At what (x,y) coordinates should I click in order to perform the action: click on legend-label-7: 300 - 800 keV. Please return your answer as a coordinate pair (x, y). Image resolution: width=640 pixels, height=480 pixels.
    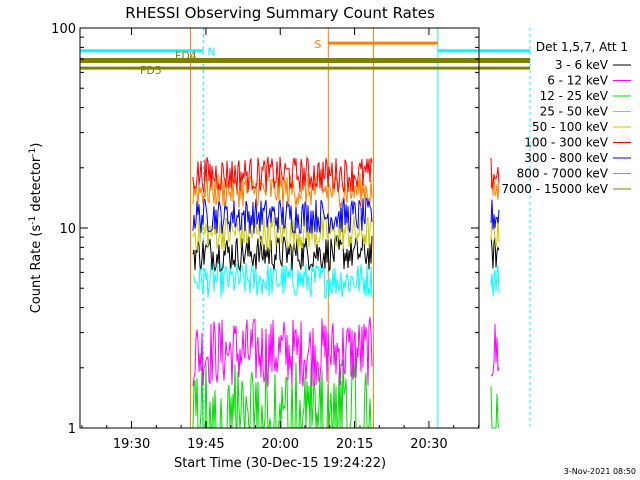
    Looking at the image, I should click on (566, 158).